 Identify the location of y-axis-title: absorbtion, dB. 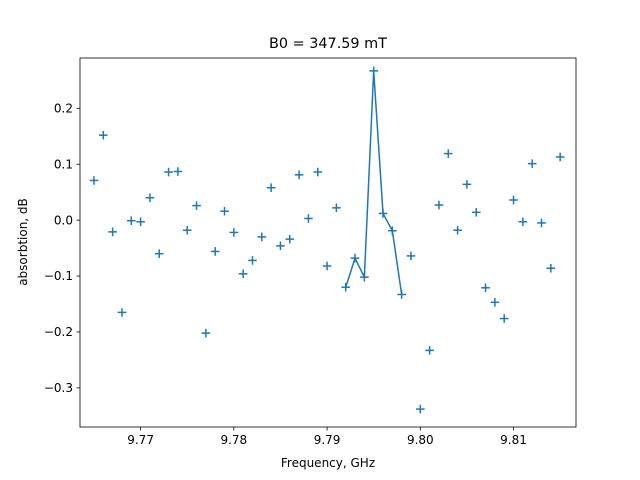
(23, 242).